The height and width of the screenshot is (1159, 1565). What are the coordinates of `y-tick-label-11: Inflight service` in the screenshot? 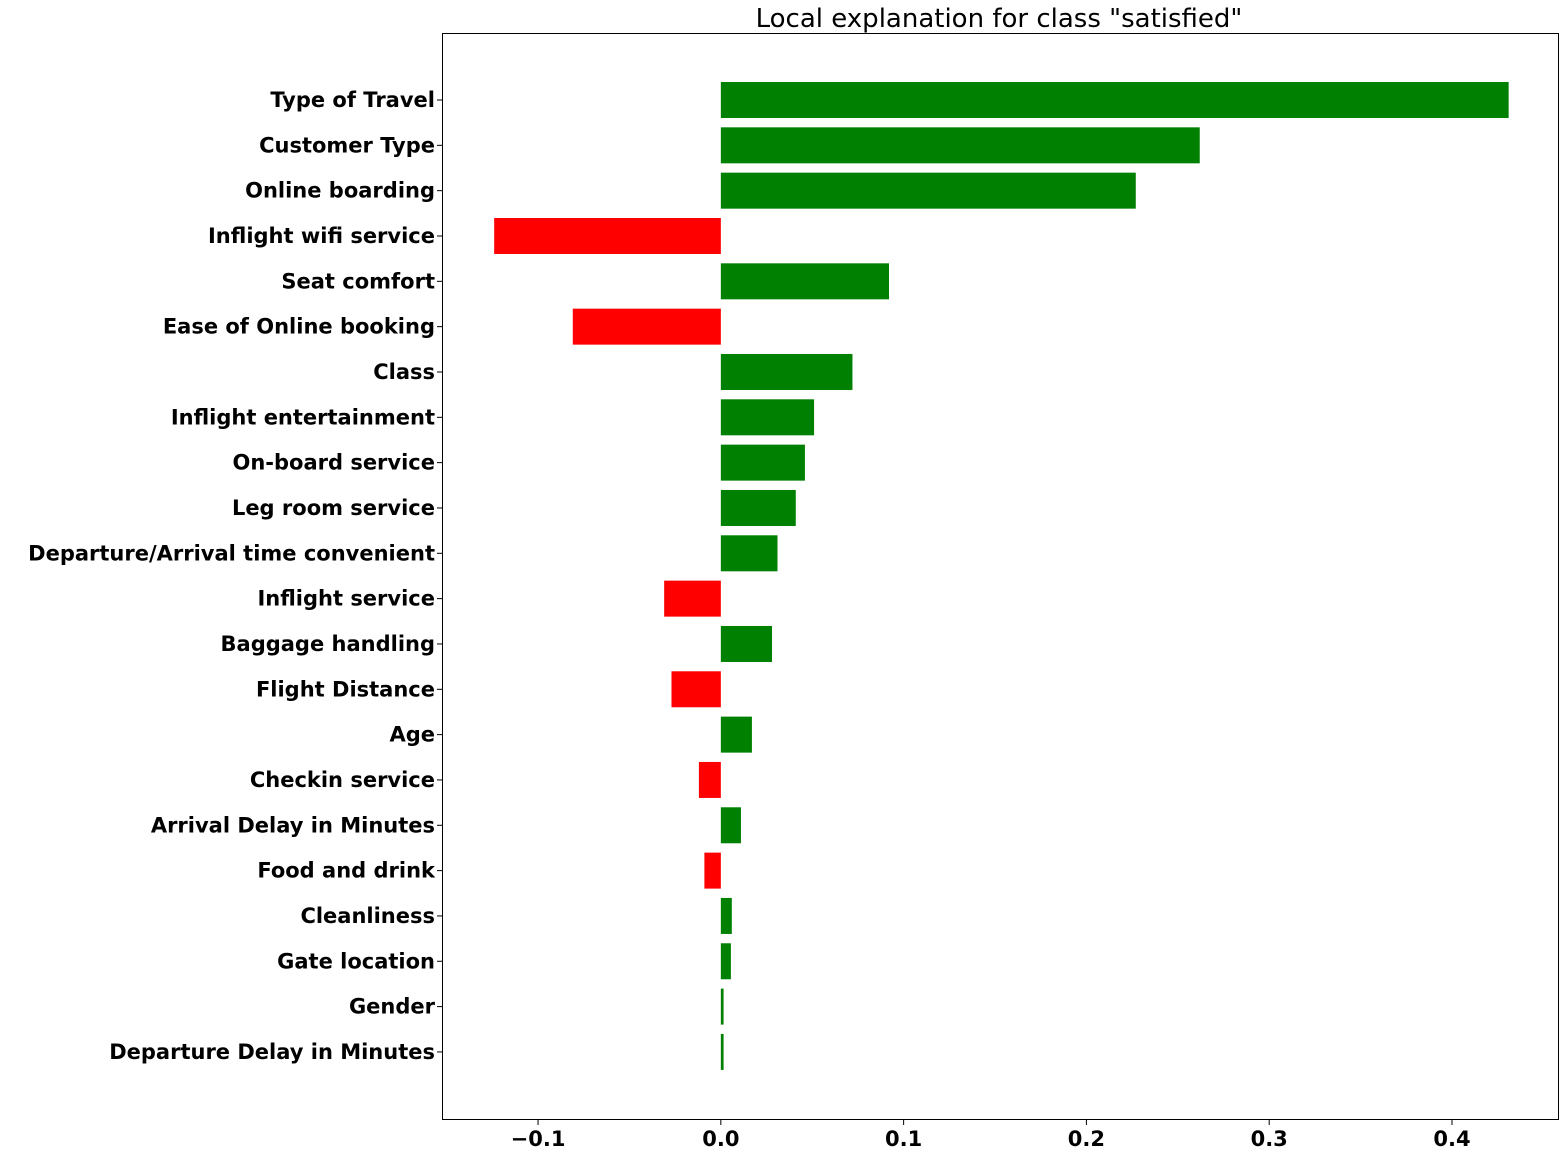 It's located at (346, 599).